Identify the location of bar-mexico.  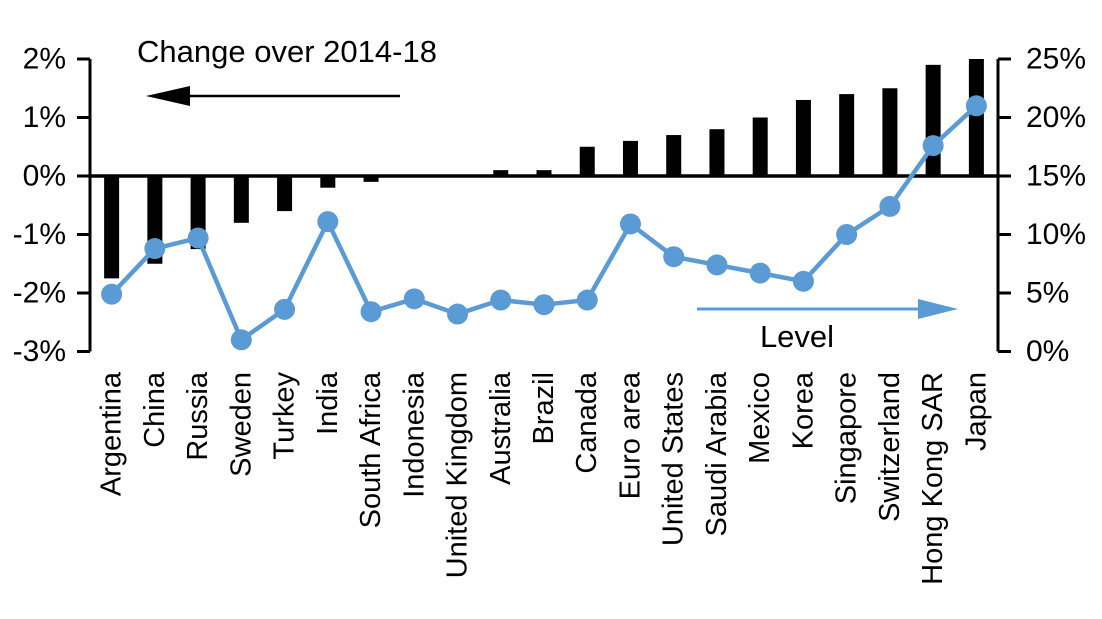
(760, 146).